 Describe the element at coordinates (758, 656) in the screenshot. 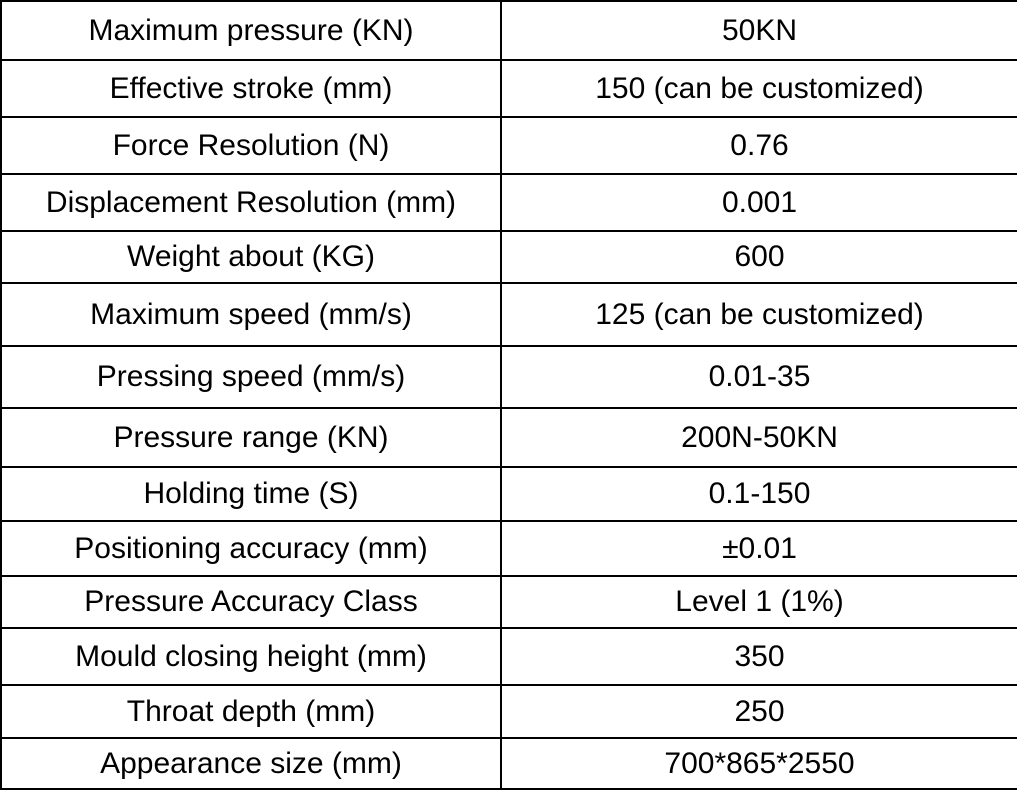

I see `value-cell: 350` at that location.